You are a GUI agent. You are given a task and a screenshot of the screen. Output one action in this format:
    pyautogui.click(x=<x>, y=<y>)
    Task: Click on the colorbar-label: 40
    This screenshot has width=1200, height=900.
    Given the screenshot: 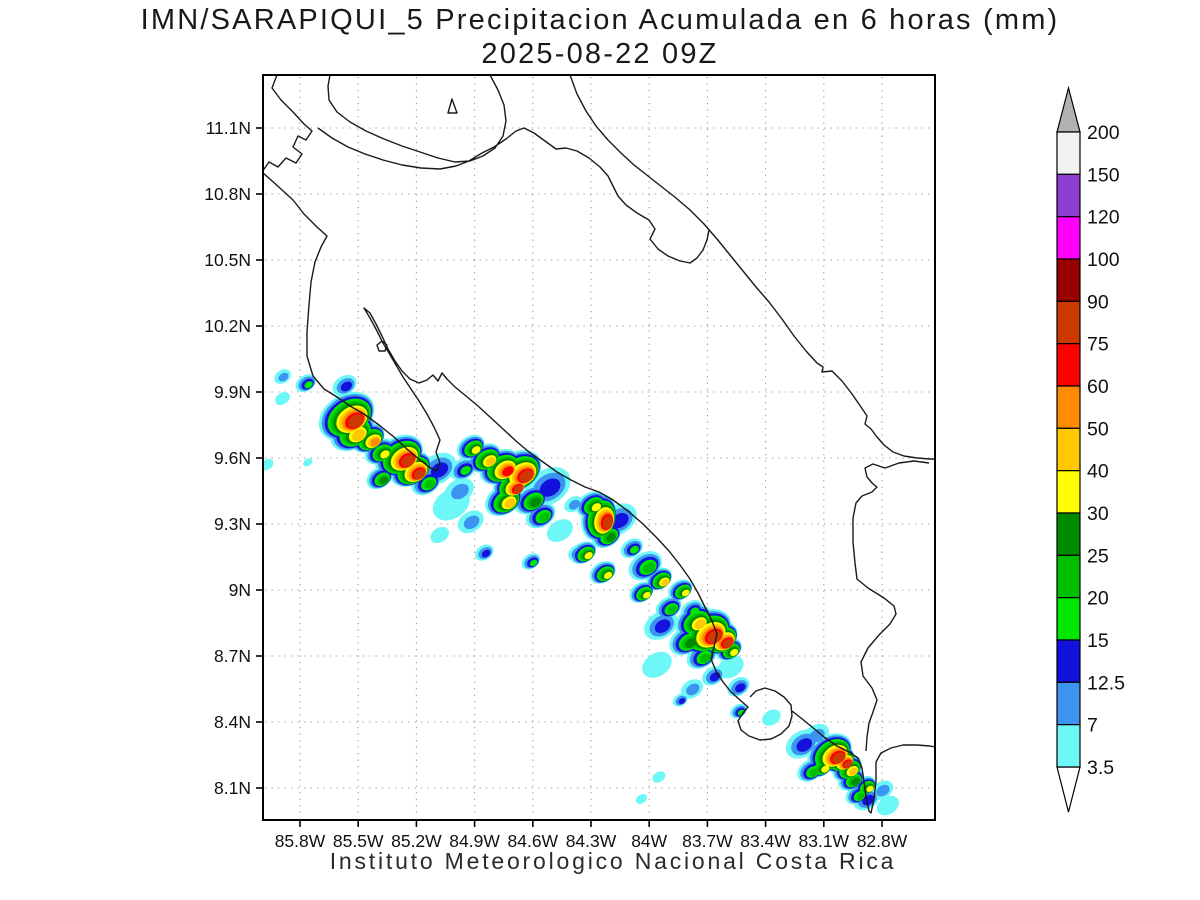 What is the action you would take?
    pyautogui.click(x=1098, y=472)
    